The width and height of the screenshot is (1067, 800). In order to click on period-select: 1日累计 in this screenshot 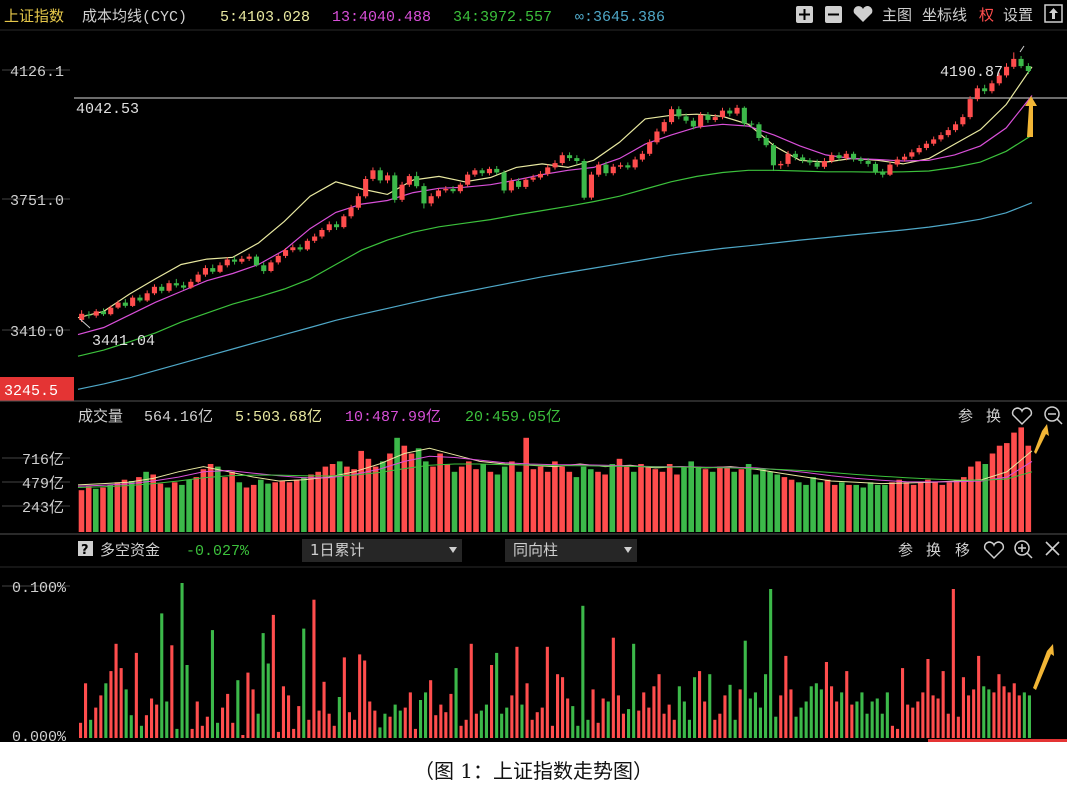, I will do `click(382, 550)`.